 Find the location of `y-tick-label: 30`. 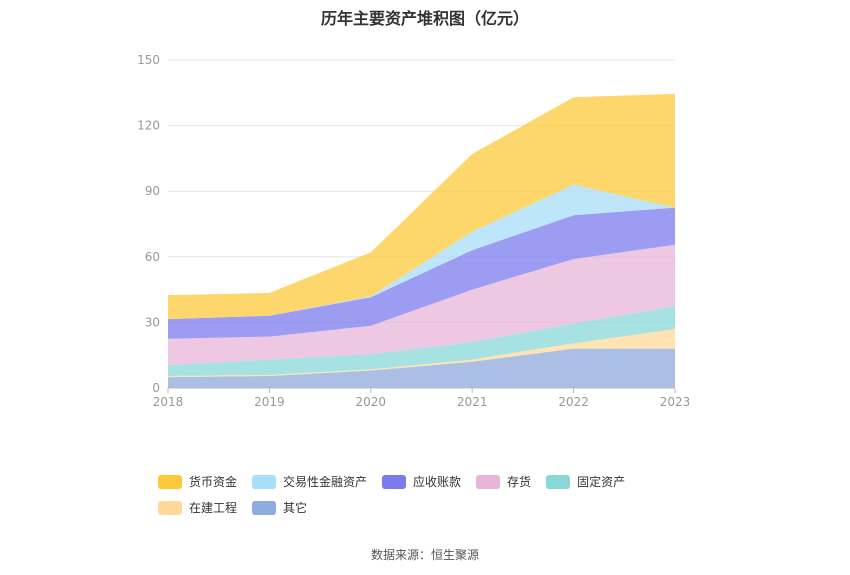

y-tick-label: 30 is located at coordinates (152, 322).